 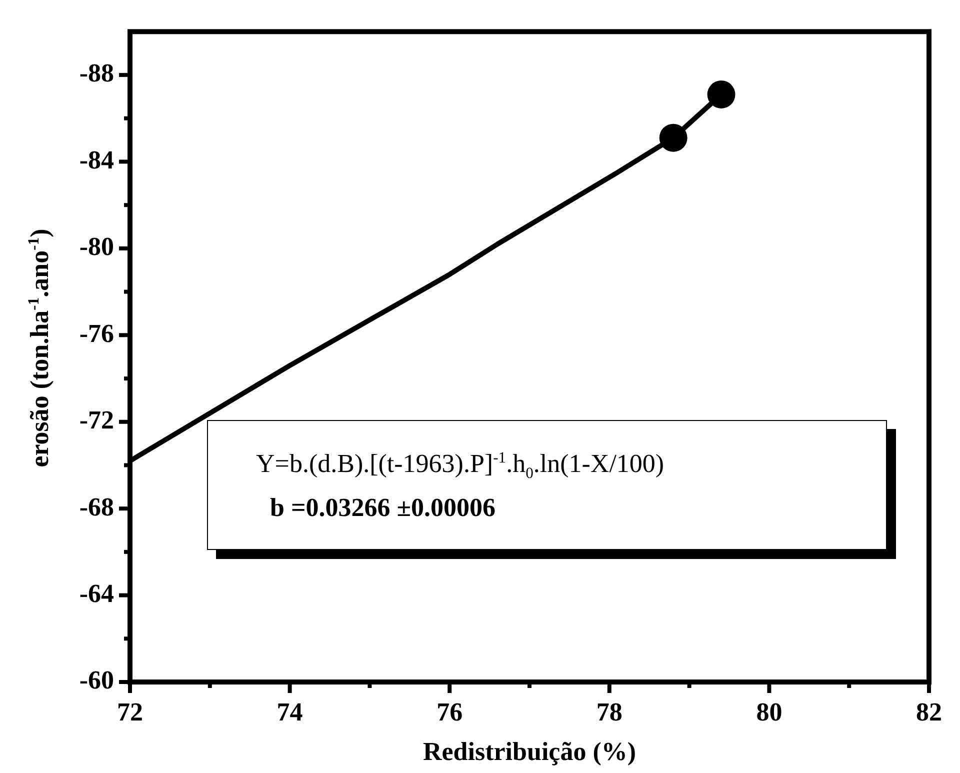 I want to click on y-tick-label: -88, so click(x=96, y=73).